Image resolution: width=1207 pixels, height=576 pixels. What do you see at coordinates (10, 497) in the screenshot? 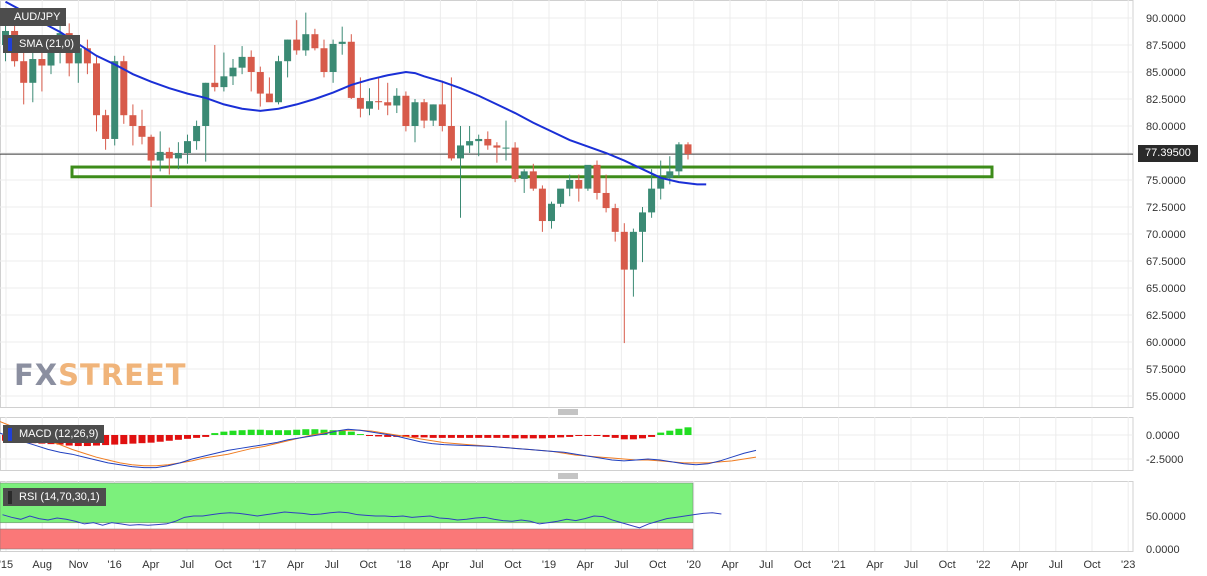
I see `rsi-color-marker` at bounding box center [10, 497].